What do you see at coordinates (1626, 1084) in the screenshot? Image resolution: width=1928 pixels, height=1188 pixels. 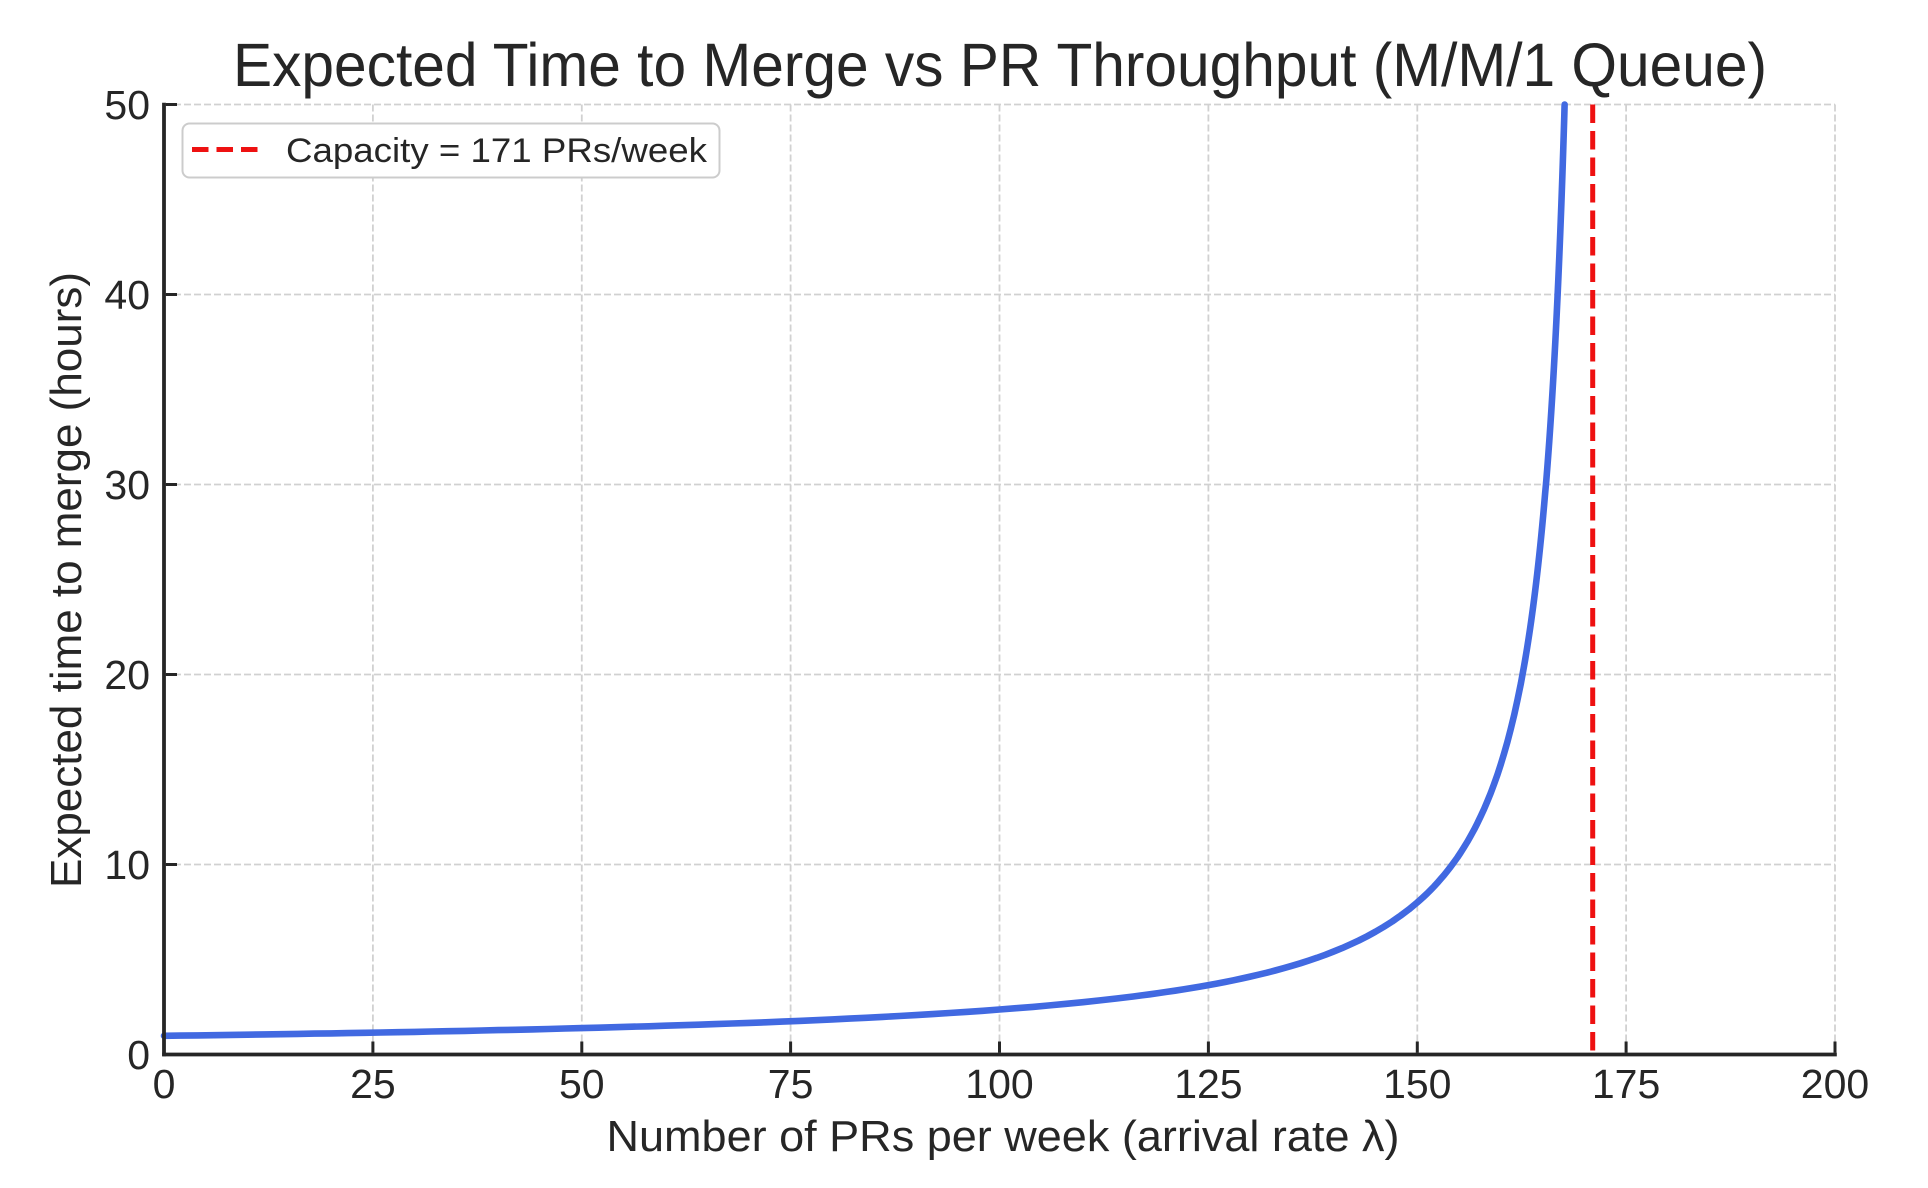 I see `svg-text: 175` at bounding box center [1626, 1084].